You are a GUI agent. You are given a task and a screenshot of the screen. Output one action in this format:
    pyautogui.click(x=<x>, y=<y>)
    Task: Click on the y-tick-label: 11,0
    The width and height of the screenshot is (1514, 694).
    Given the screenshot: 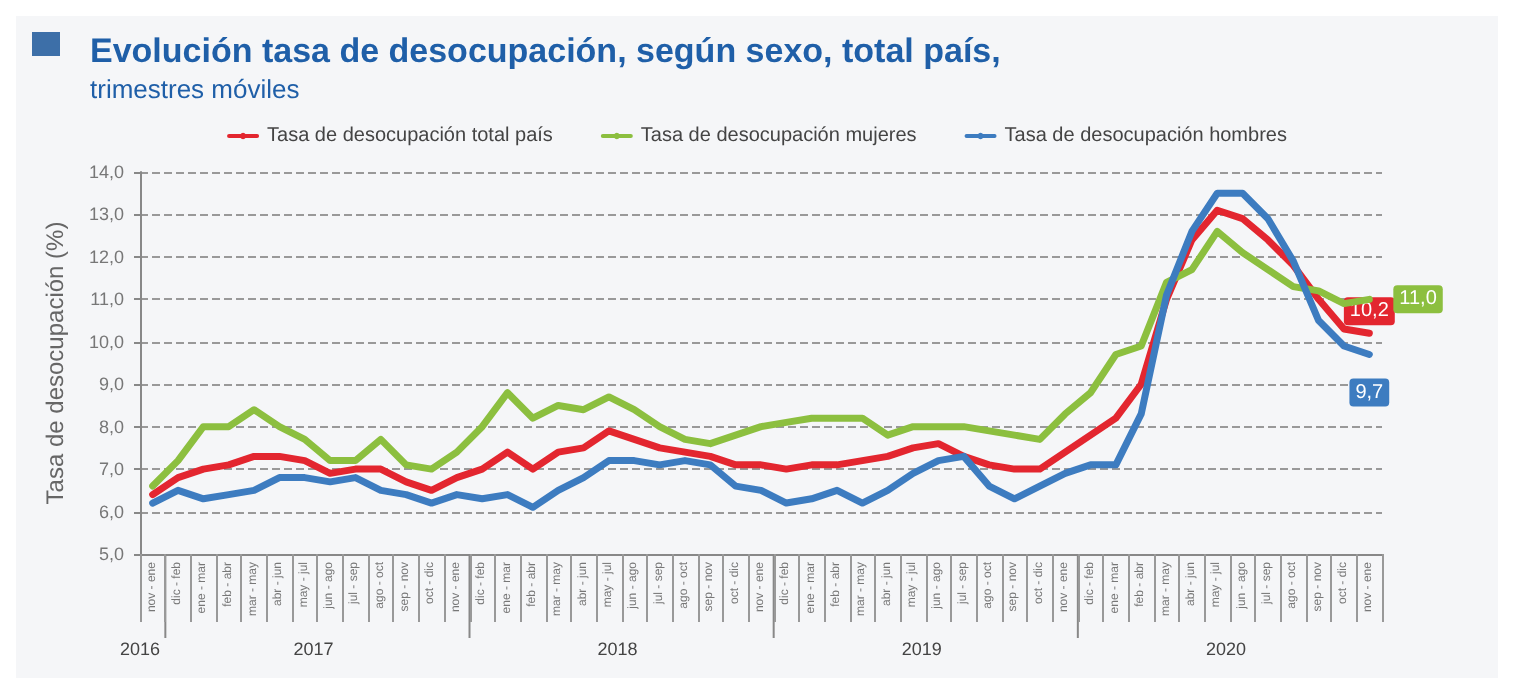 What is the action you would take?
    pyautogui.click(x=107, y=299)
    